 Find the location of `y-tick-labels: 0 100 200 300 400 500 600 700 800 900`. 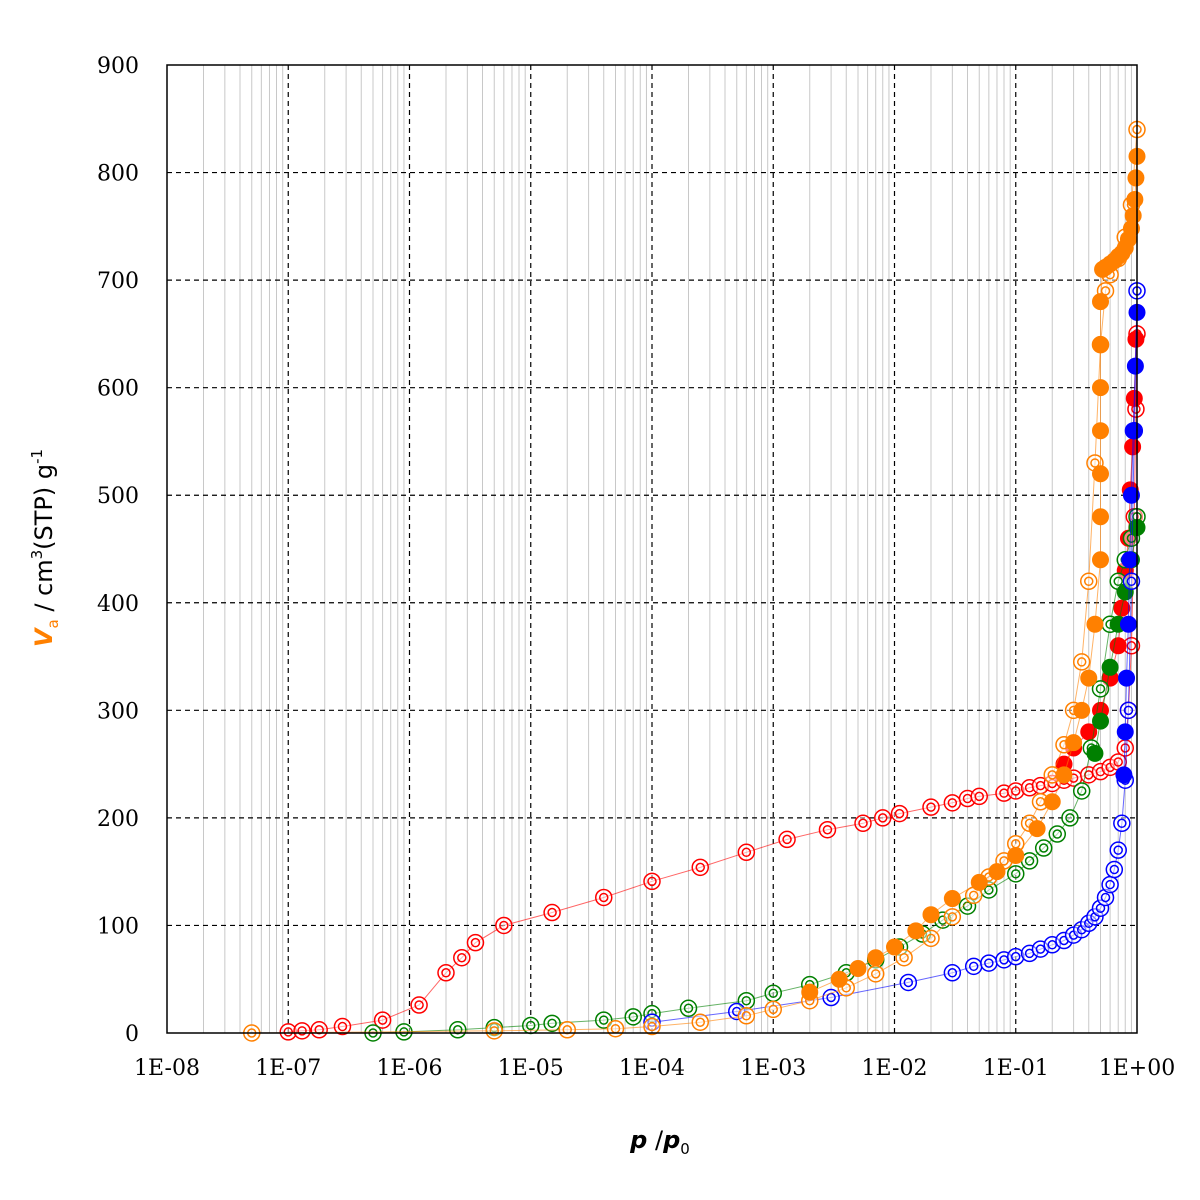

y-tick-labels: 0 100 200 300 400 500 600 700 800 900 is located at coordinates (118, 550).